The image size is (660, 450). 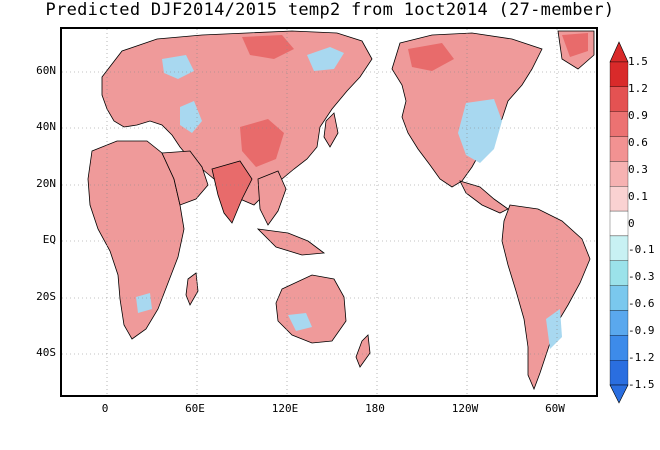 I want to click on colorbar-cells, so click(x=619, y=222).